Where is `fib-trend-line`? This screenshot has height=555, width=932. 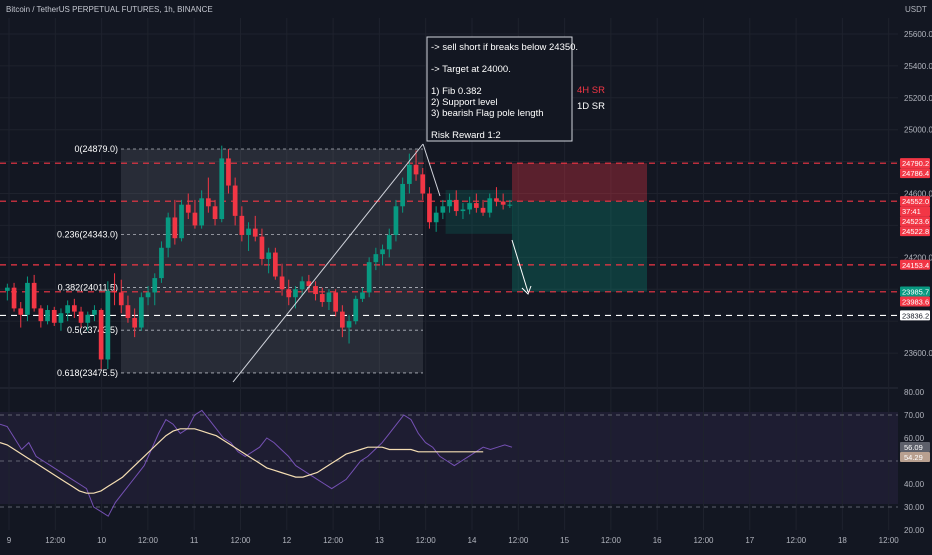 fib-trend-line is located at coordinates (328, 263).